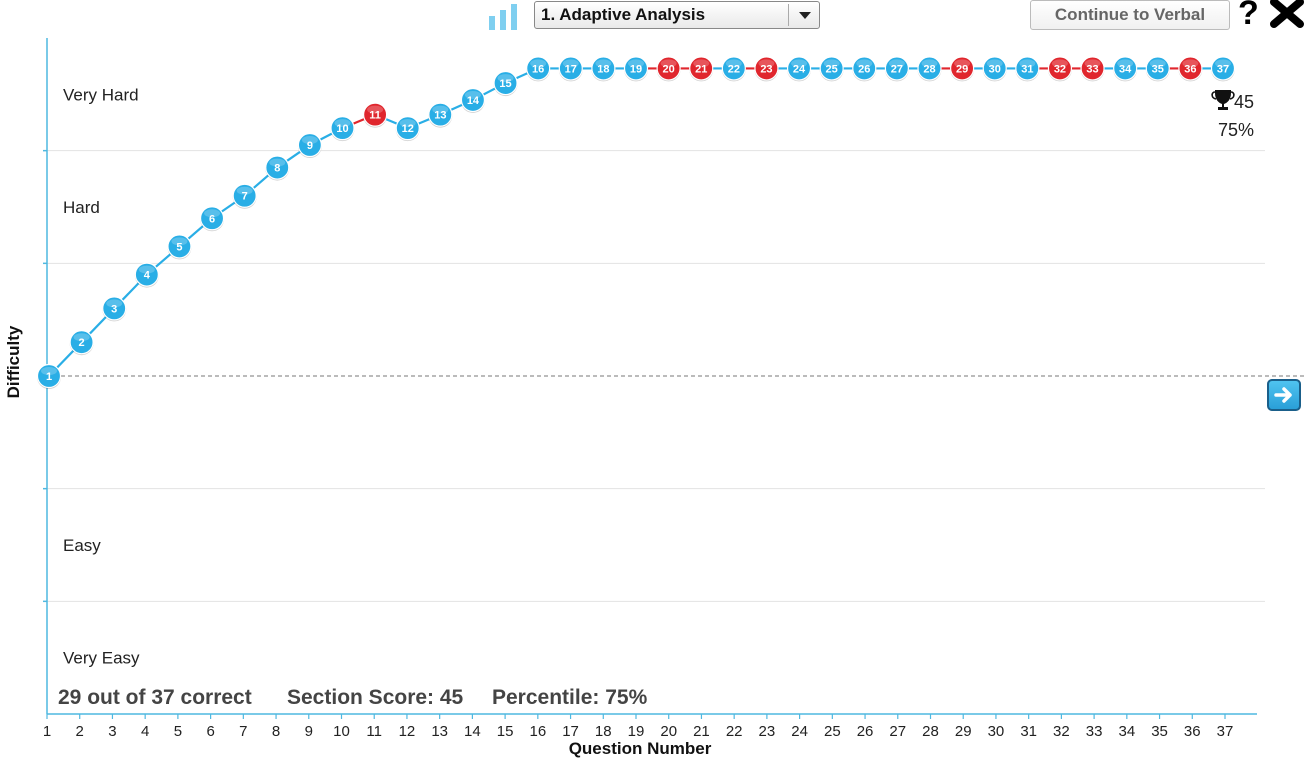 Image resolution: width=1306 pixels, height=760 pixels. Describe the element at coordinates (210, 731) in the screenshot. I see `x-tick-label: 6` at that location.